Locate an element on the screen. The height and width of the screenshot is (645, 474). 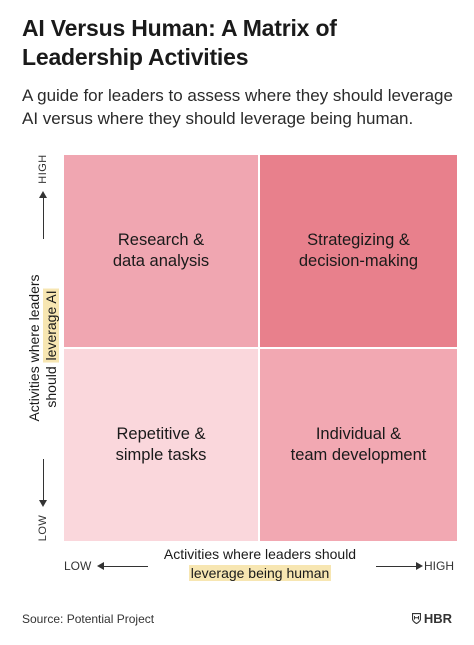
quadrant-top-left: Research & data analysis is located at coordinates (161, 251).